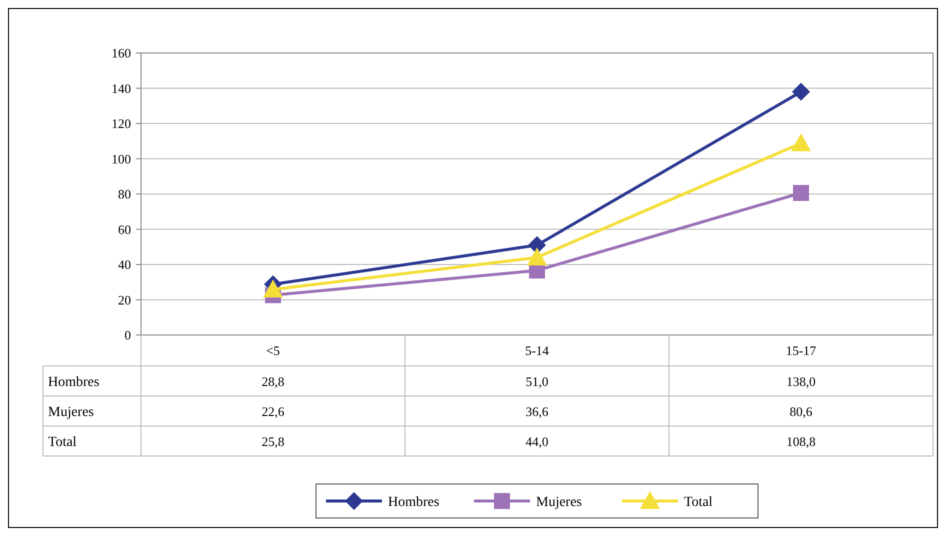 The height and width of the screenshot is (534, 946). I want to click on data-label: 36,6, so click(537, 411).